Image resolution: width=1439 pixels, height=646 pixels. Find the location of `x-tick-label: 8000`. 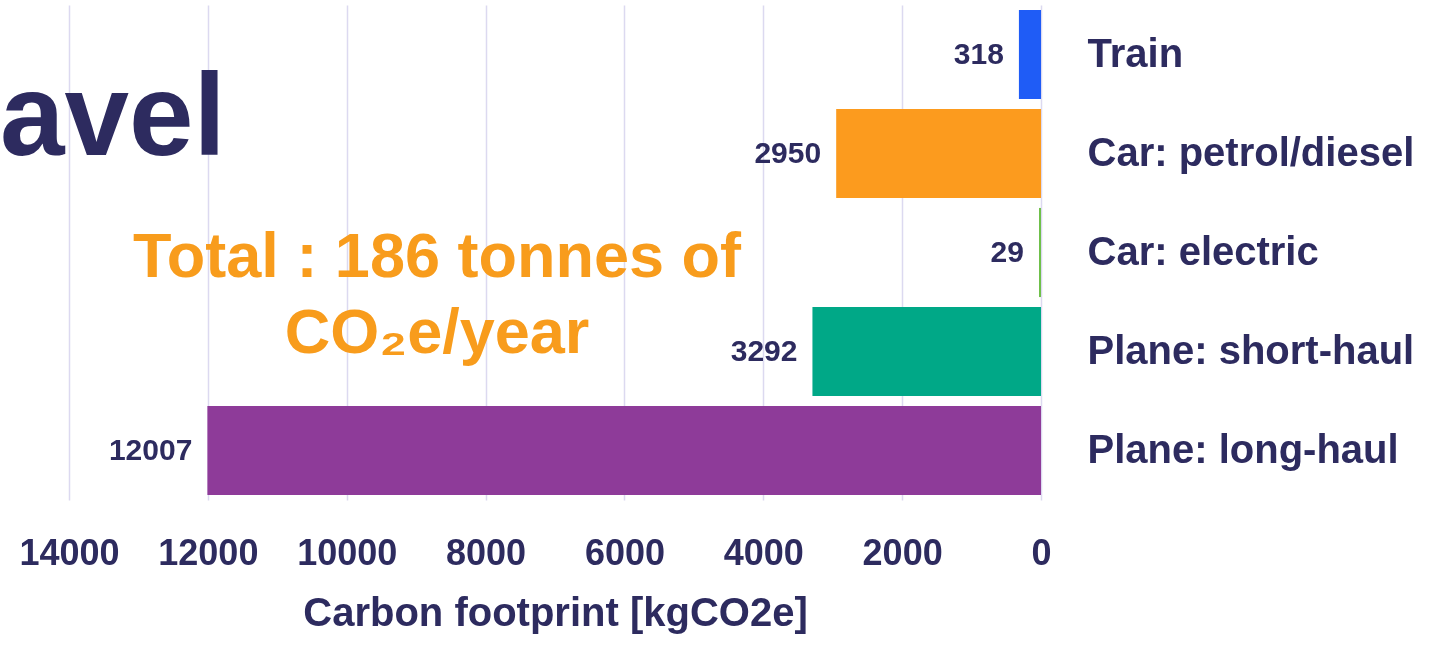

x-tick-label: 8000 is located at coordinates (486, 552).